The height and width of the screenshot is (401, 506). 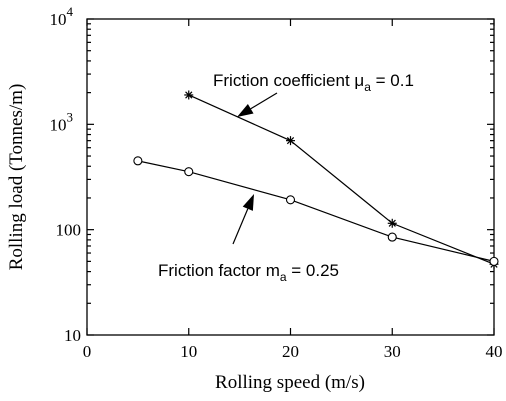 I want to click on x-tick-label: 30, so click(x=392, y=351).